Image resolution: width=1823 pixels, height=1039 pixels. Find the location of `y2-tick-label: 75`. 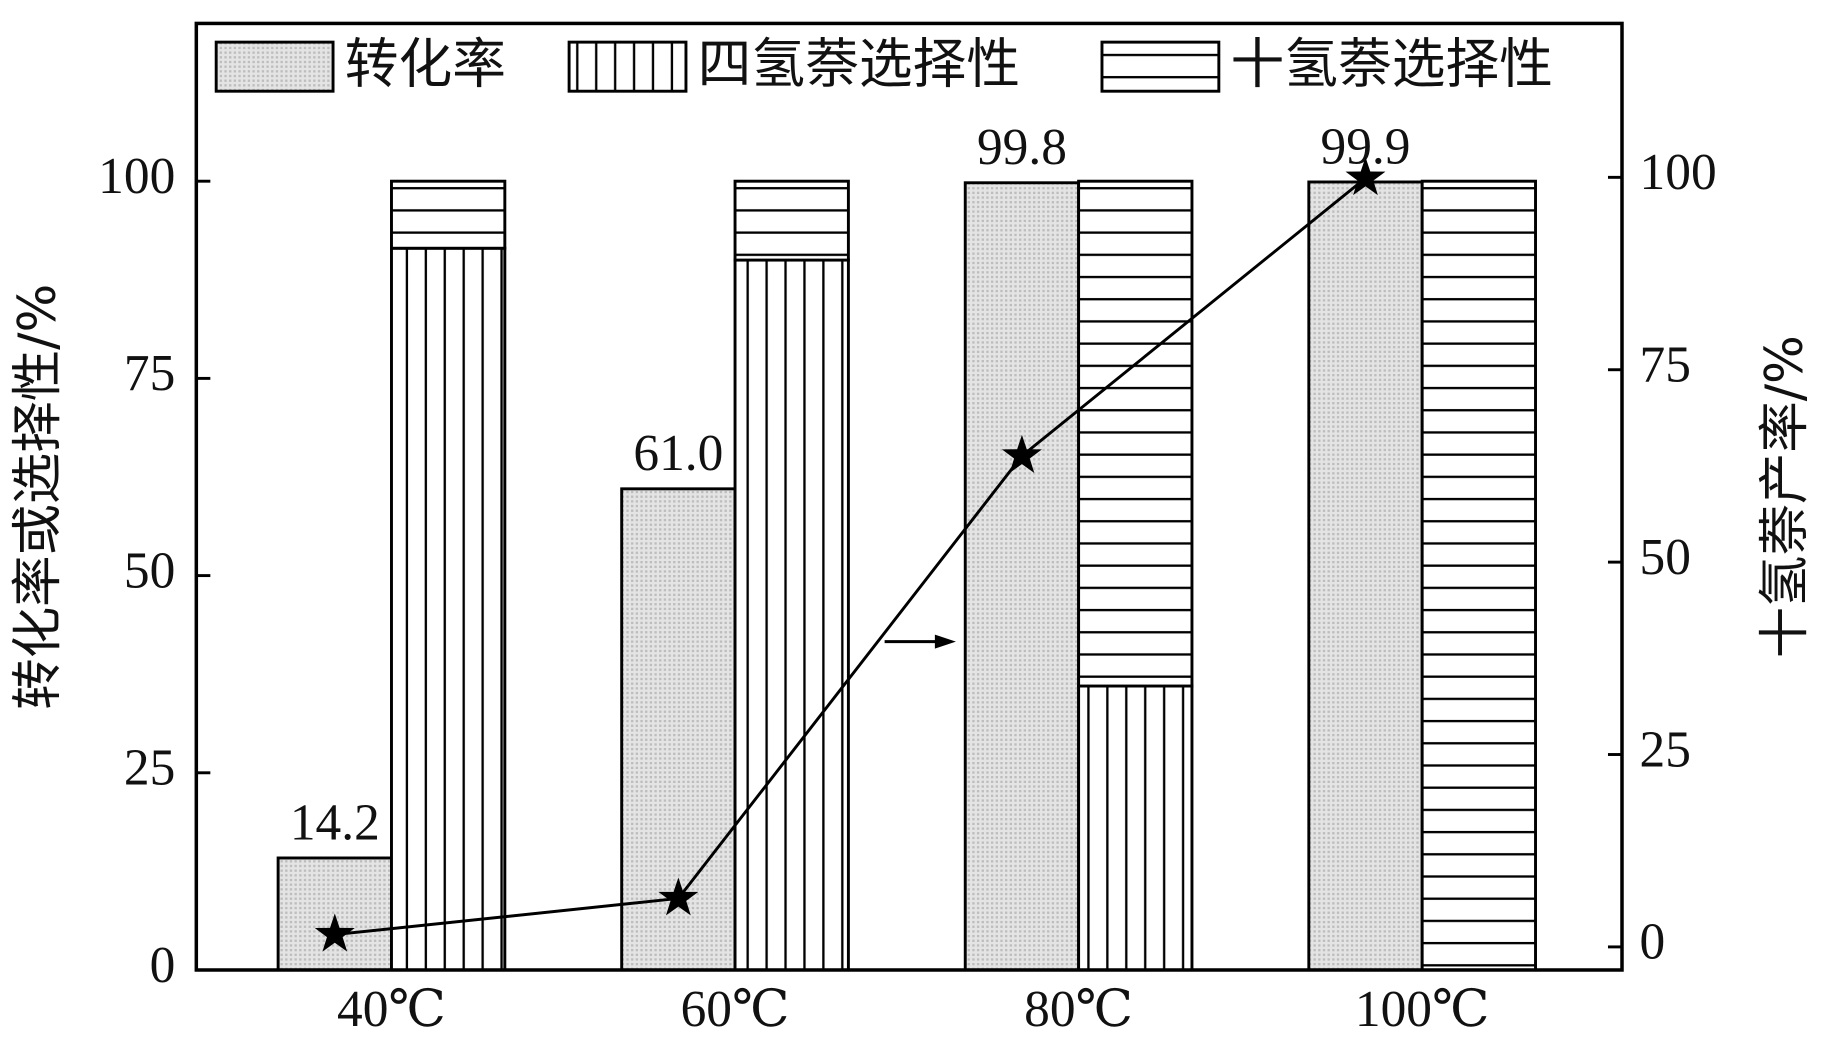

y2-tick-label: 75 is located at coordinates (1665, 365).